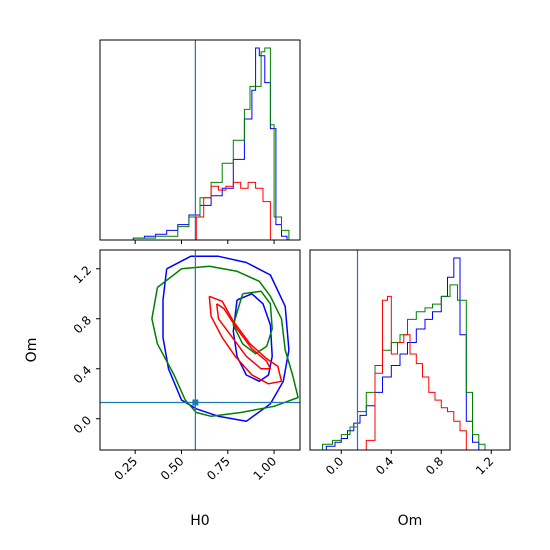  I want to click on om-y-tick-label-0: 0.0, so click(82, 424).